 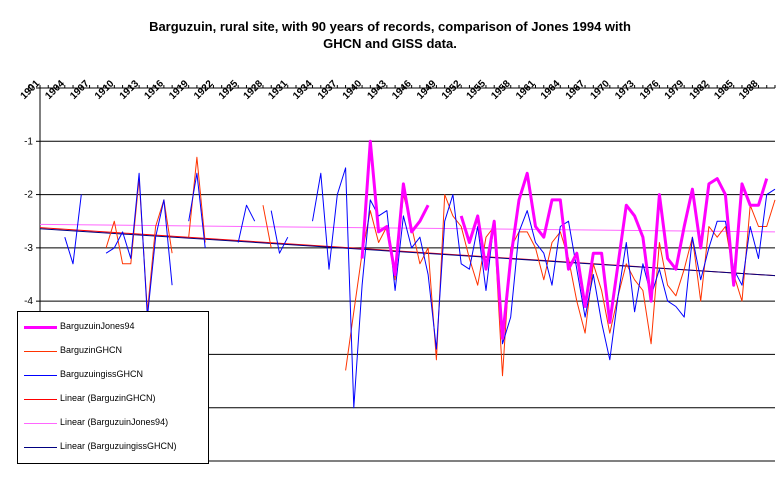 I want to click on x-tick-label: 1964, so click(x=551, y=90).